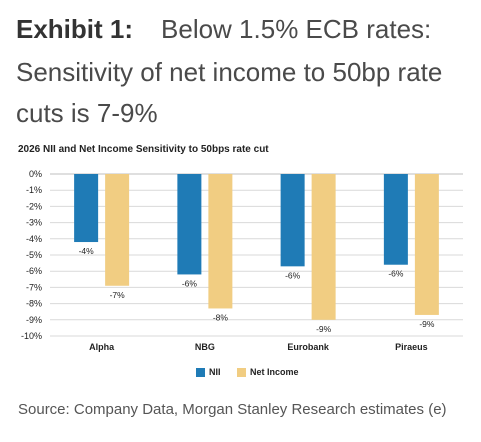  What do you see at coordinates (35, 174) in the screenshot?
I see `y-tick-label: 0%` at bounding box center [35, 174].